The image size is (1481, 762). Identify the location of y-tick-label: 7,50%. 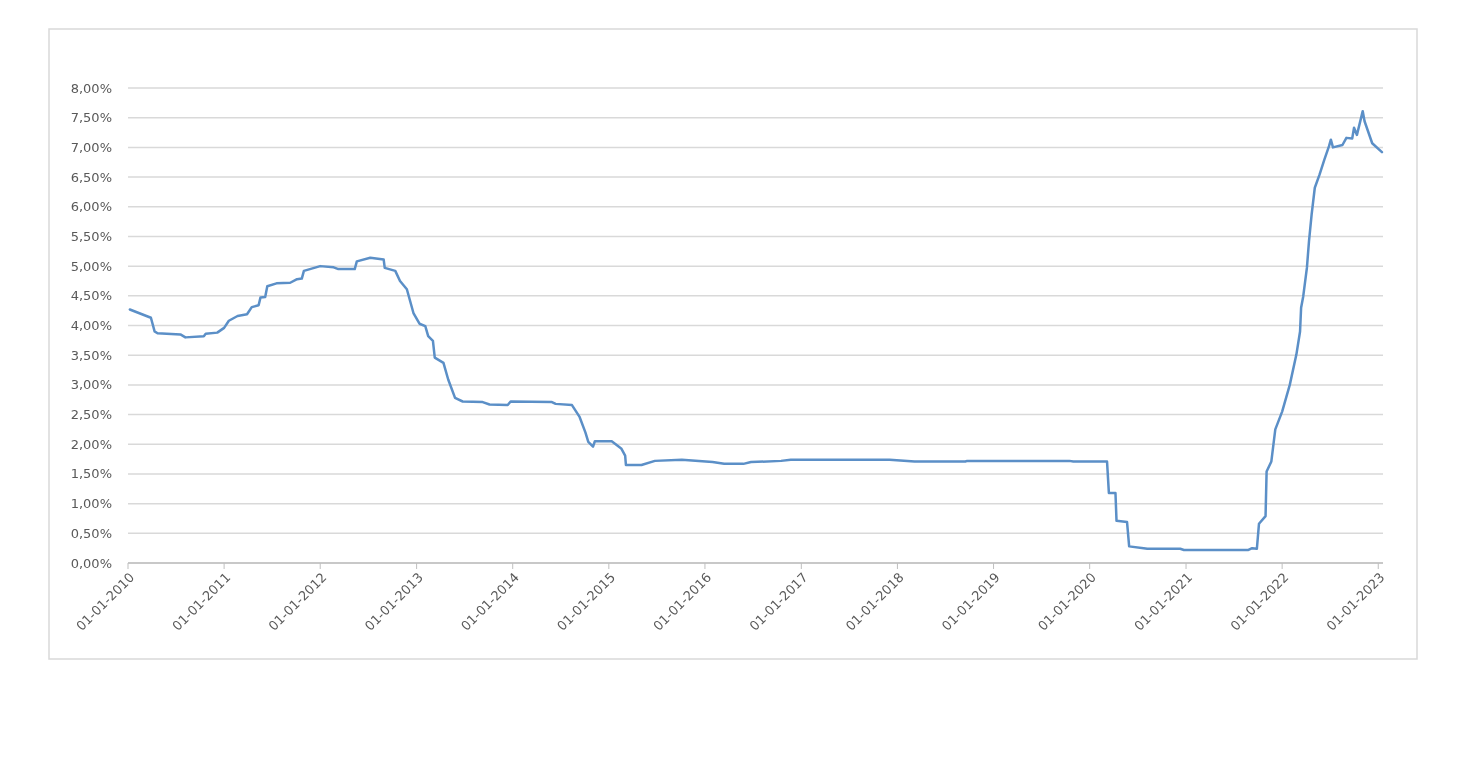
(91, 118).